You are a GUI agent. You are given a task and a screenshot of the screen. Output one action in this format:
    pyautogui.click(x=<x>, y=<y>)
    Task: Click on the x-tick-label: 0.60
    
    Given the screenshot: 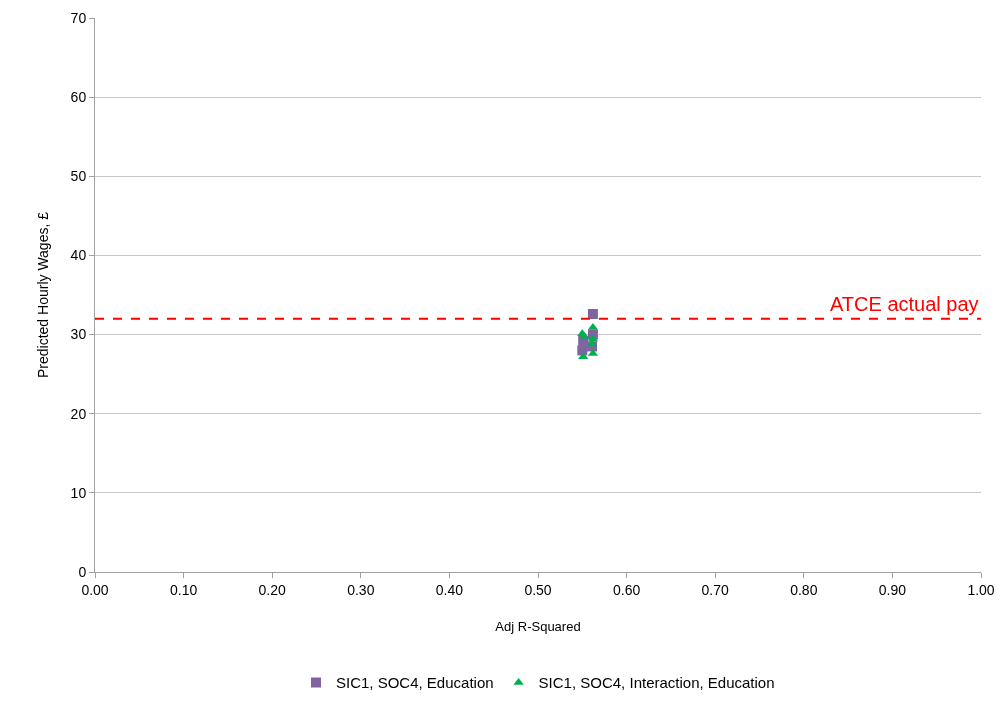 What is the action you would take?
    pyautogui.click(x=626, y=589)
    